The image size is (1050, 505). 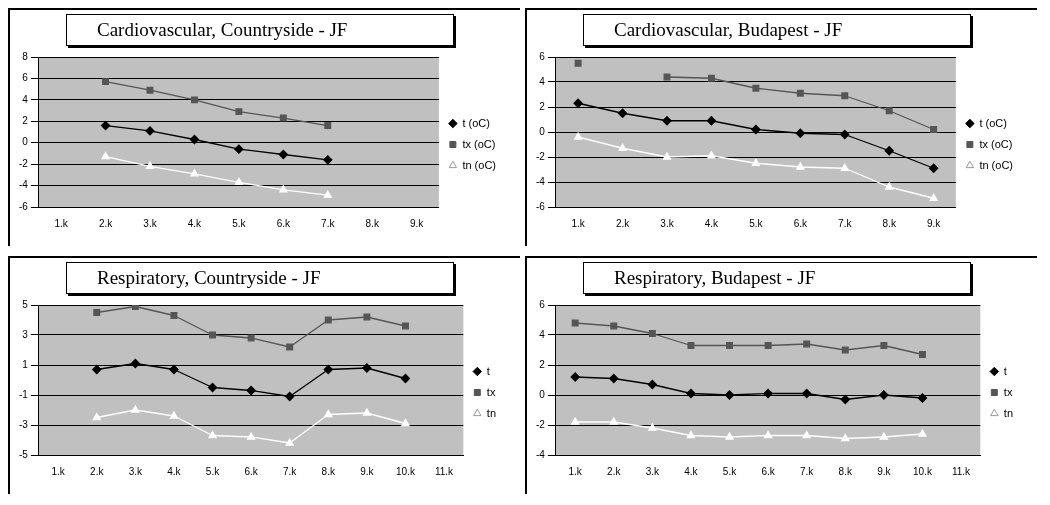 I want to click on chart-title: Cardiovascular, Countryside - JF, so click(x=260, y=30).